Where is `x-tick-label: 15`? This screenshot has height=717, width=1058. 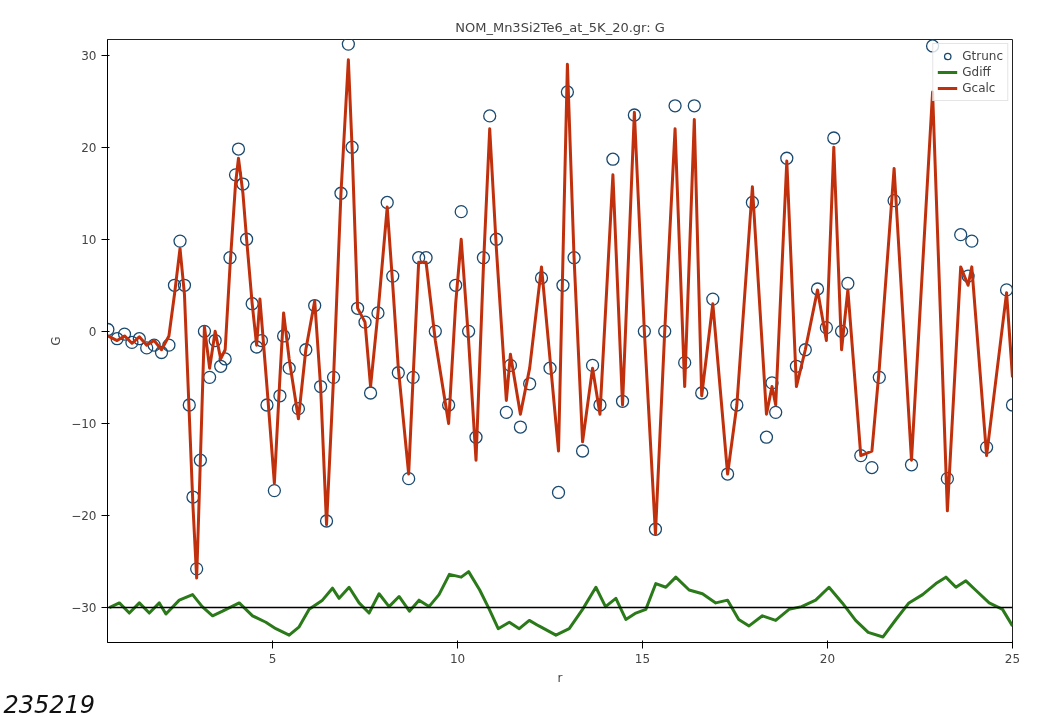 x-tick-label: 15 is located at coordinates (642, 658).